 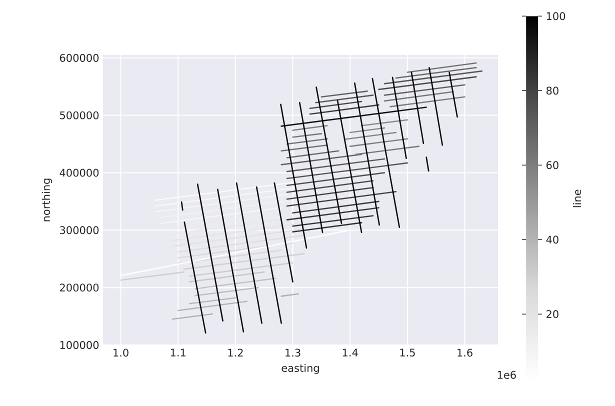 I want to click on x-tick-label: 1.0, so click(x=121, y=352).